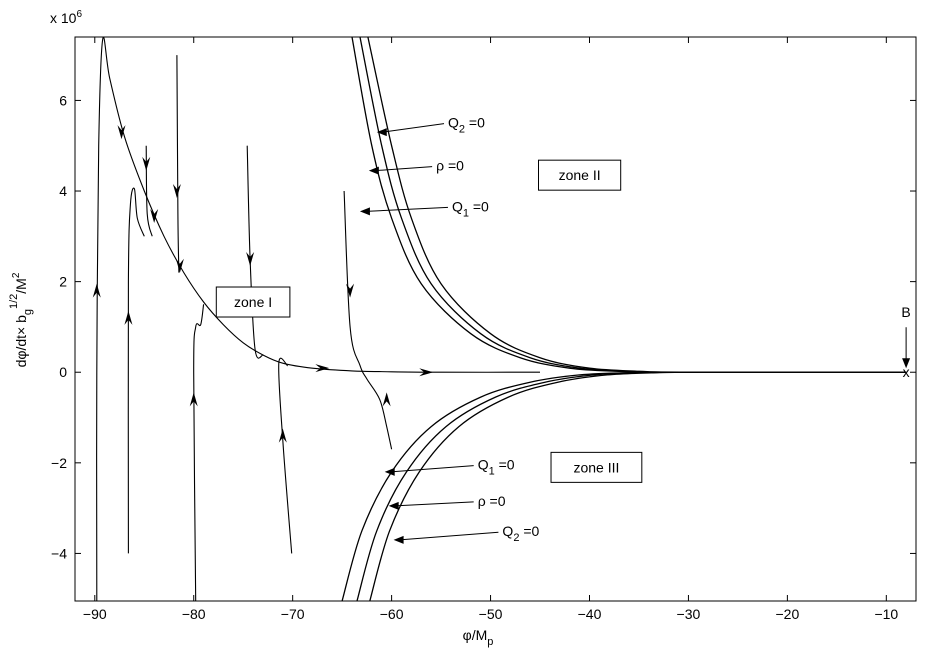  I want to click on y-multiplier: x 106, so click(66, 17).